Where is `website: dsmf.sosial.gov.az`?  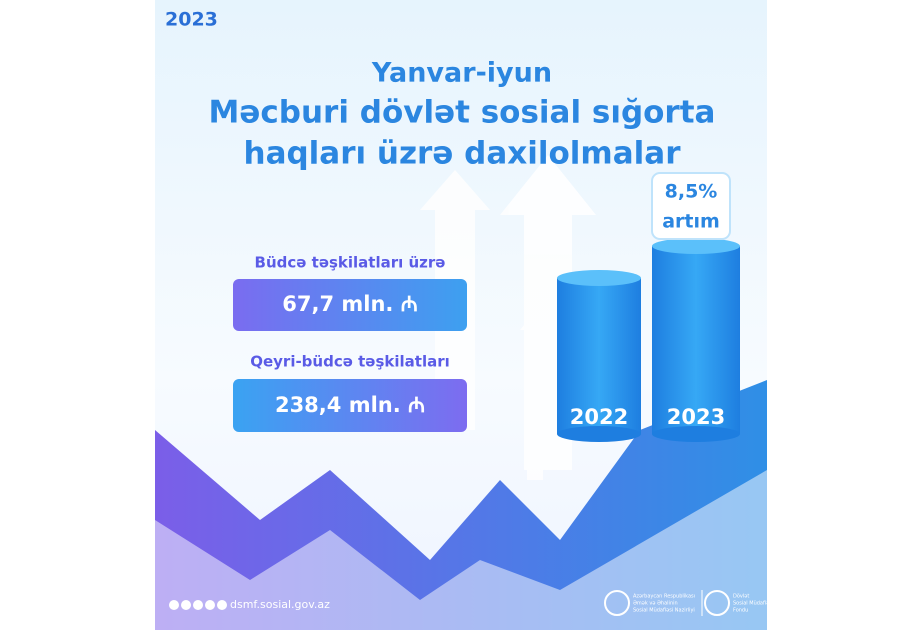
website: dsmf.sosial.gov.az is located at coordinates (280, 604).